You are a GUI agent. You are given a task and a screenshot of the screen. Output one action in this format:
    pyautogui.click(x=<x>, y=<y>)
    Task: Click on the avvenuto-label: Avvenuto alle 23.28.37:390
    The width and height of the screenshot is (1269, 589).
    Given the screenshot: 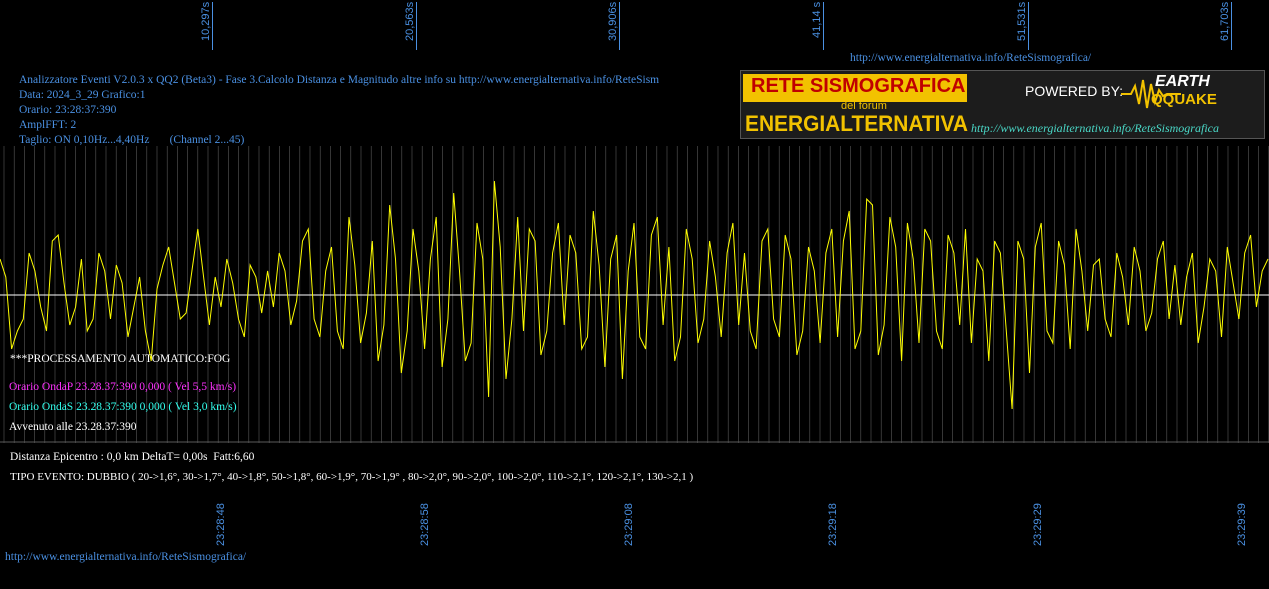 What is the action you would take?
    pyautogui.click(x=73, y=427)
    